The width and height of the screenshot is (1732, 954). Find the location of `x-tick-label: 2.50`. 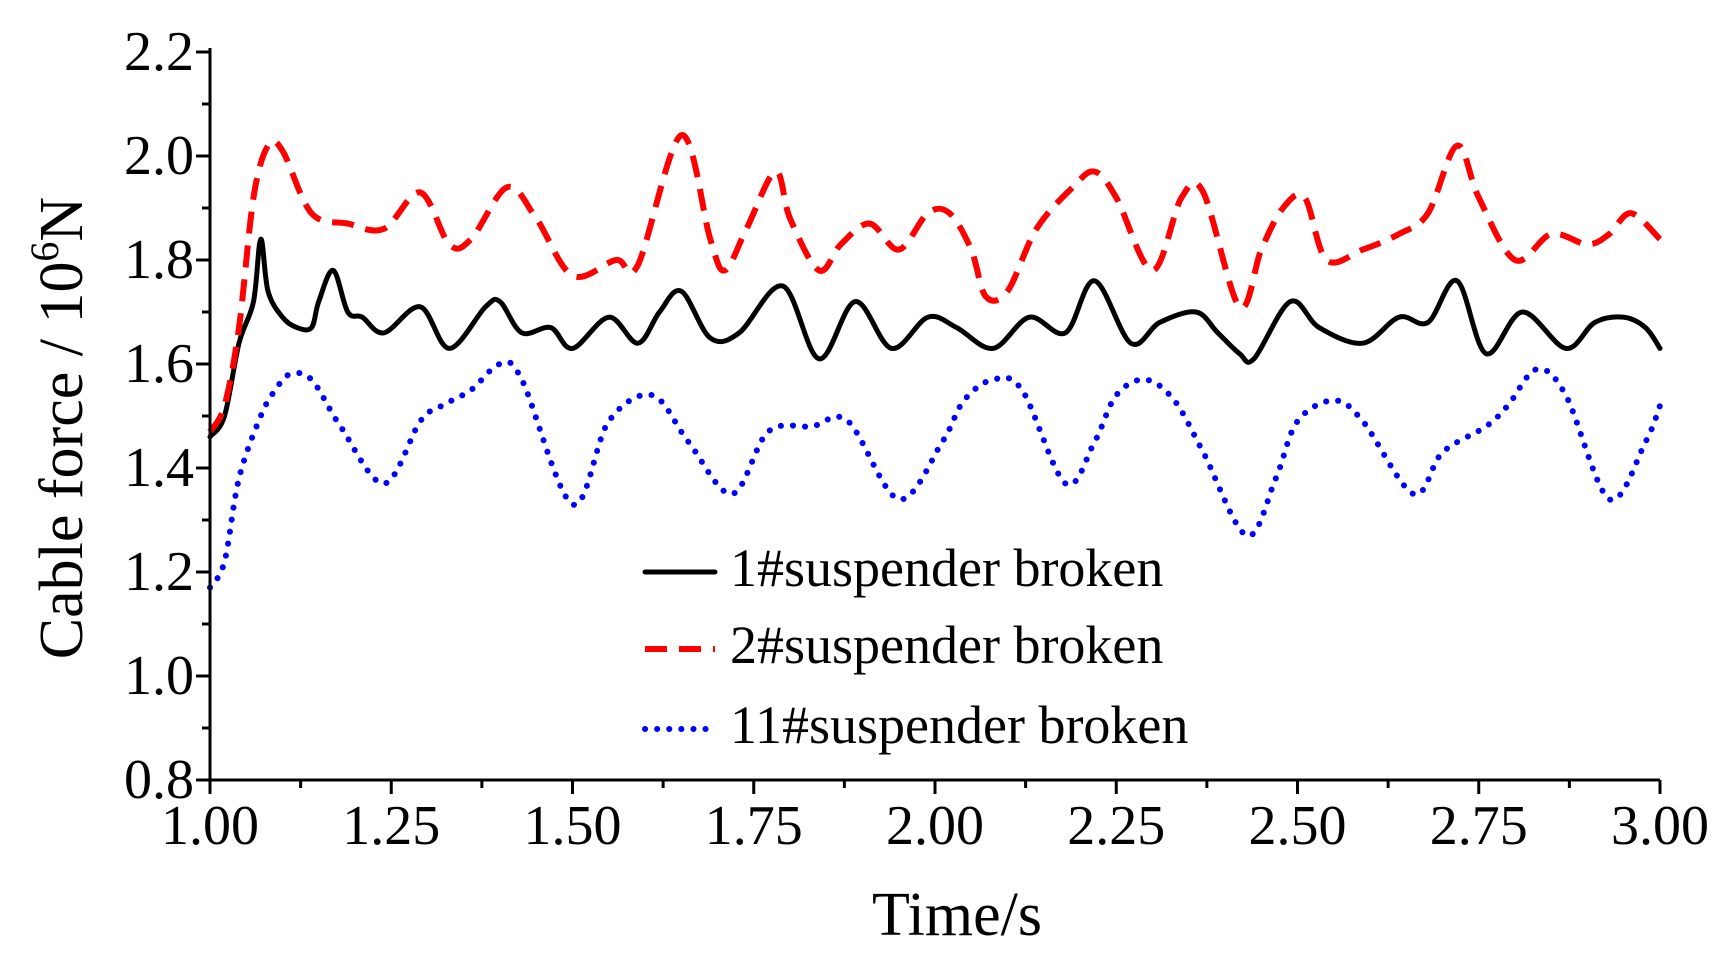

x-tick-label: 2.50 is located at coordinates (1298, 826).